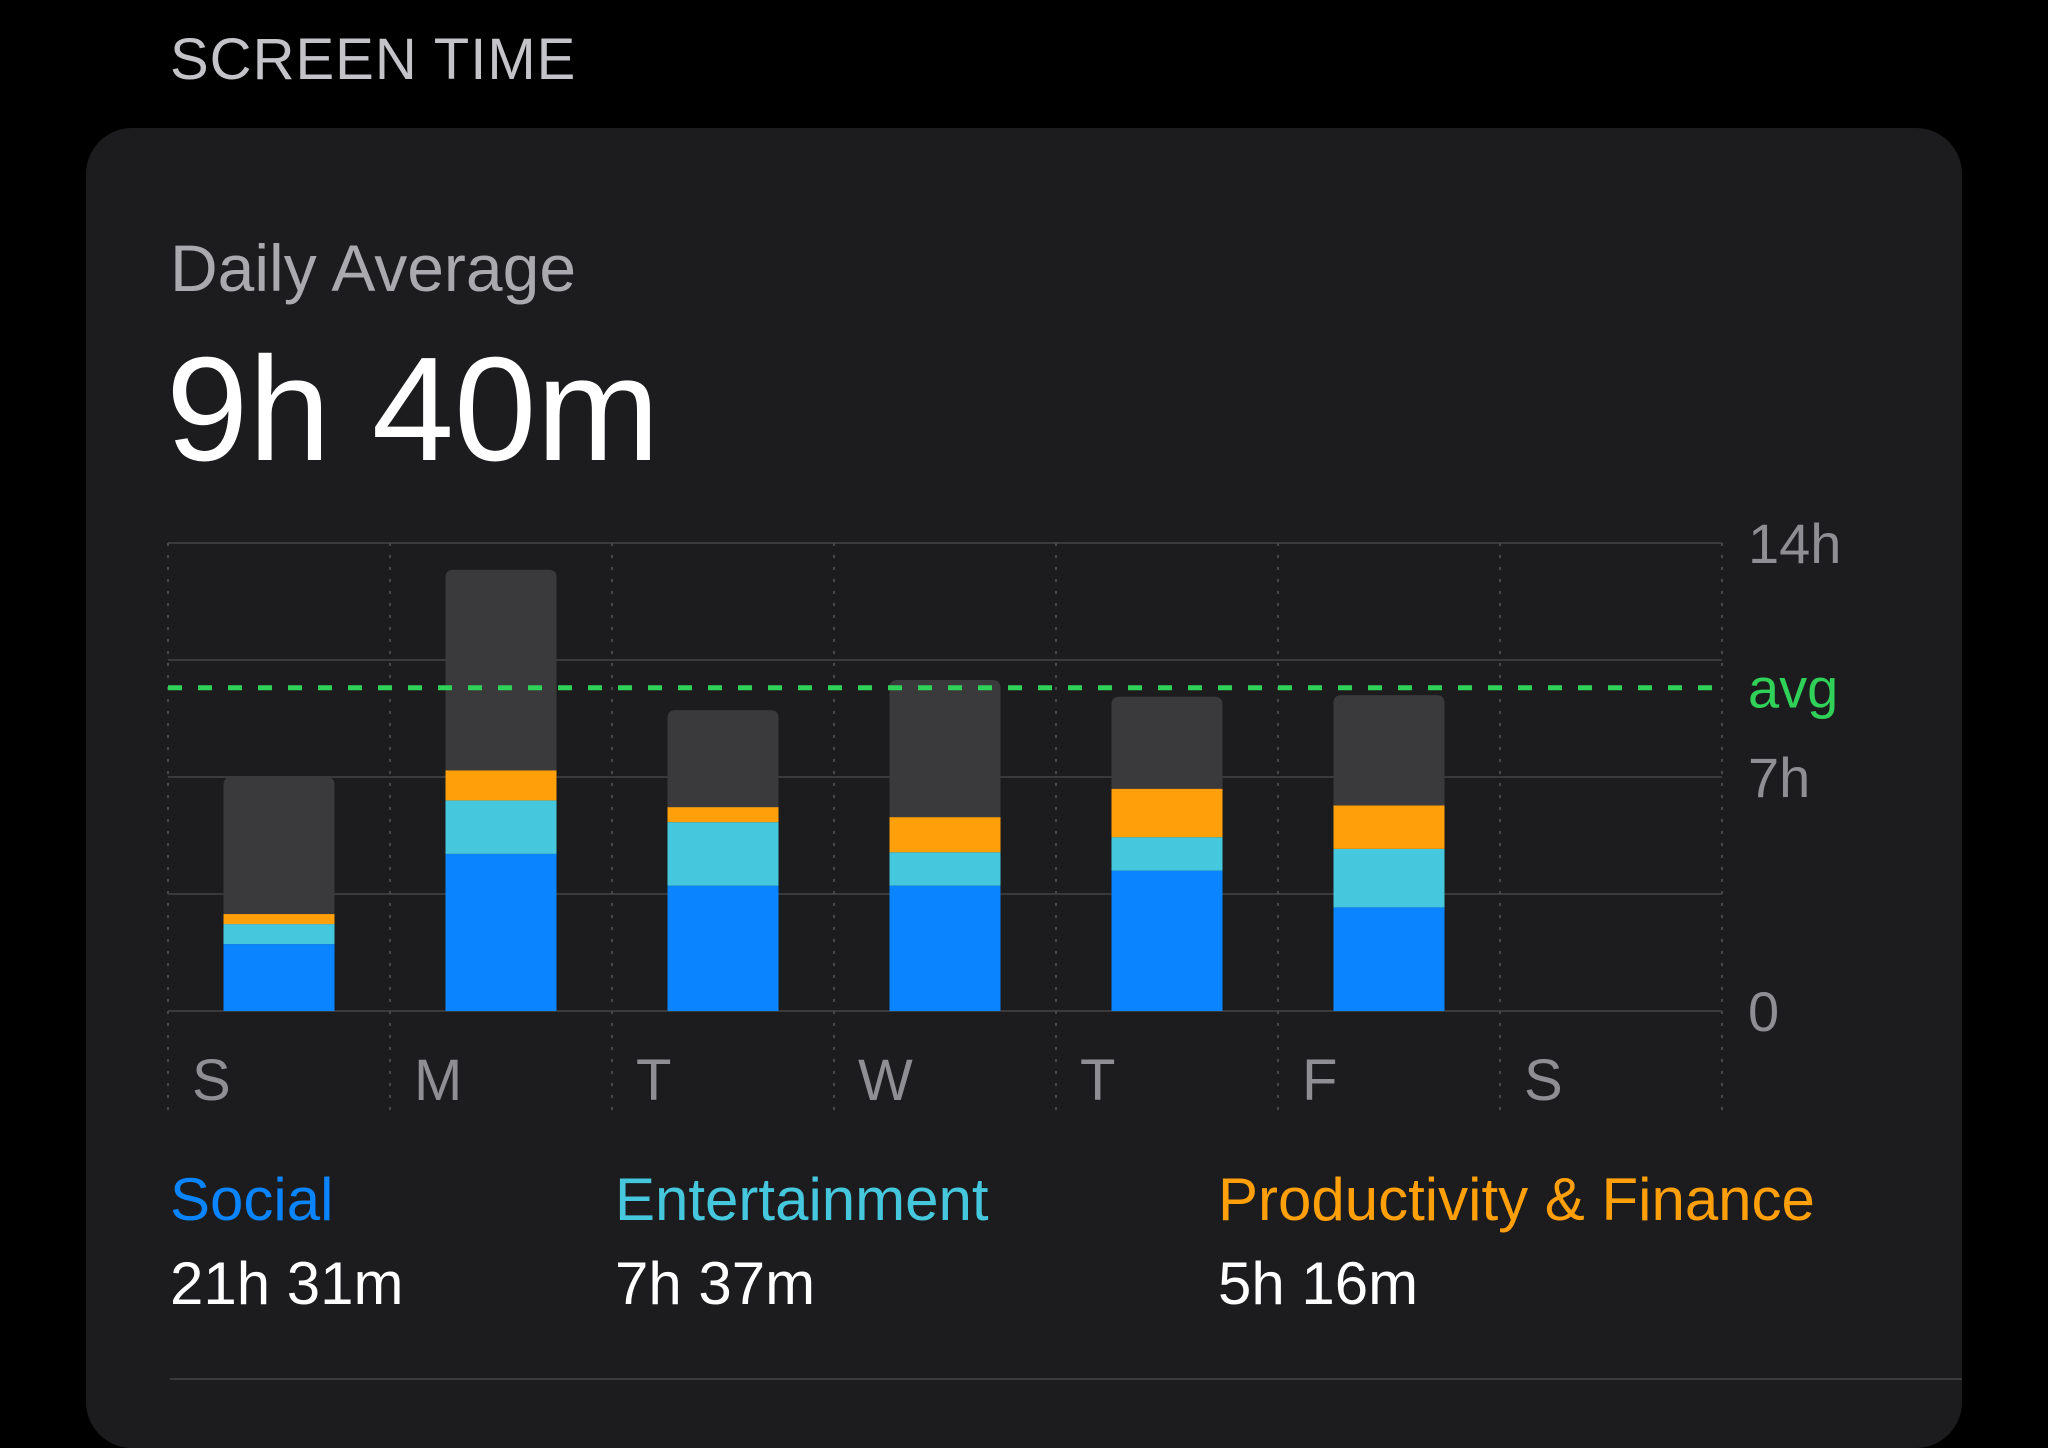  What do you see at coordinates (1793, 688) in the screenshot?
I see `average-label: avg` at bounding box center [1793, 688].